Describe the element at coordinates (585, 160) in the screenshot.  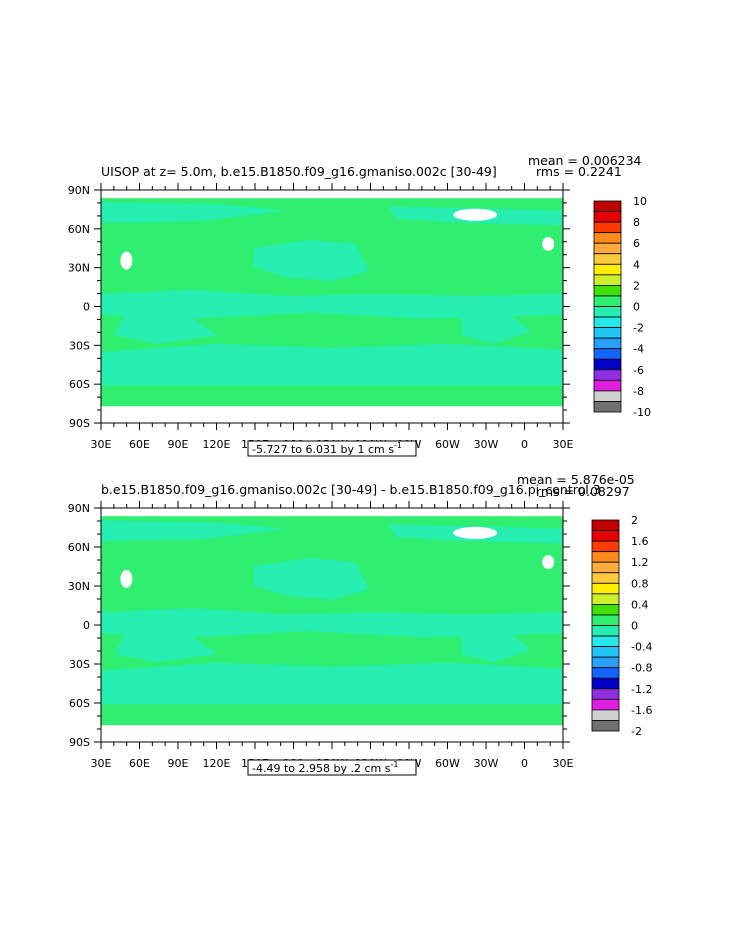
I see `panel1-mean: mean = 0.006234` at that location.